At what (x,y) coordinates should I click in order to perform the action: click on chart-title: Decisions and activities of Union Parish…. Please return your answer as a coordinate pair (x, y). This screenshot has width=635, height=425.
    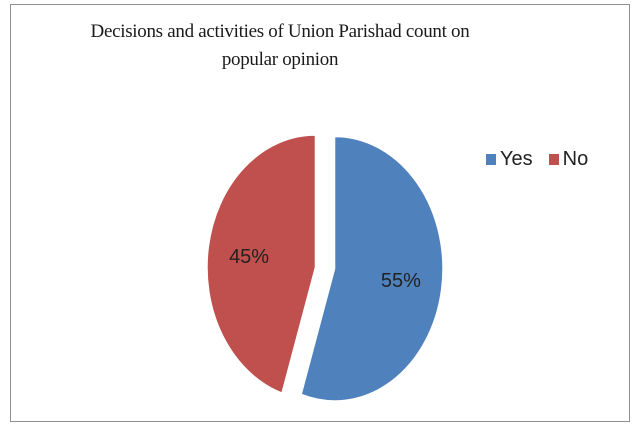
    Looking at the image, I should click on (280, 45).